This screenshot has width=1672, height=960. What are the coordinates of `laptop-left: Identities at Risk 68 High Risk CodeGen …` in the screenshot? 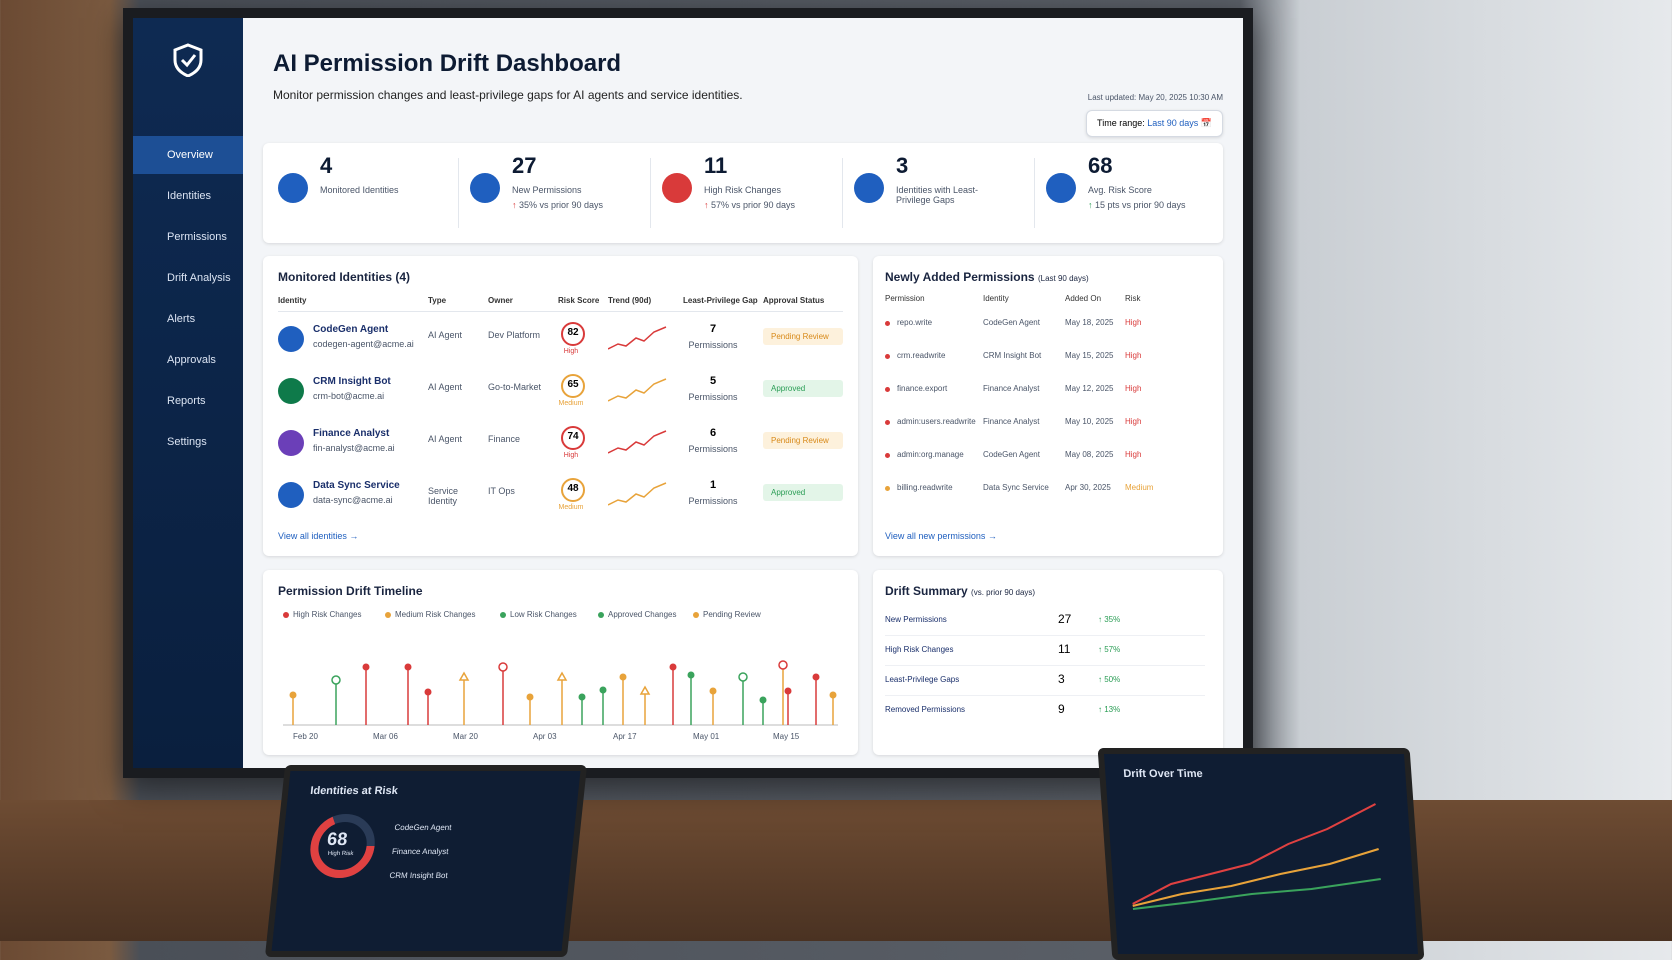 It's located at (426, 861).